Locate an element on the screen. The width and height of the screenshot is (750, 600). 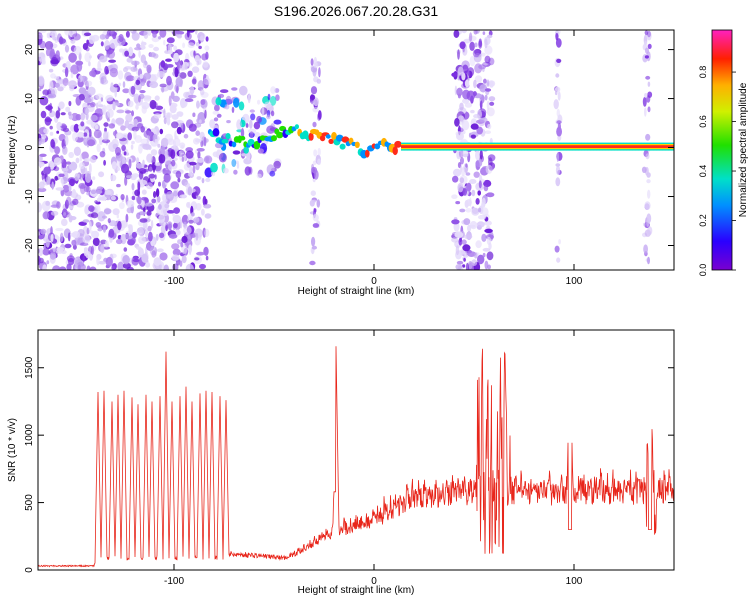
snr-y-tick-label: 0 is located at coordinates (29, 570).